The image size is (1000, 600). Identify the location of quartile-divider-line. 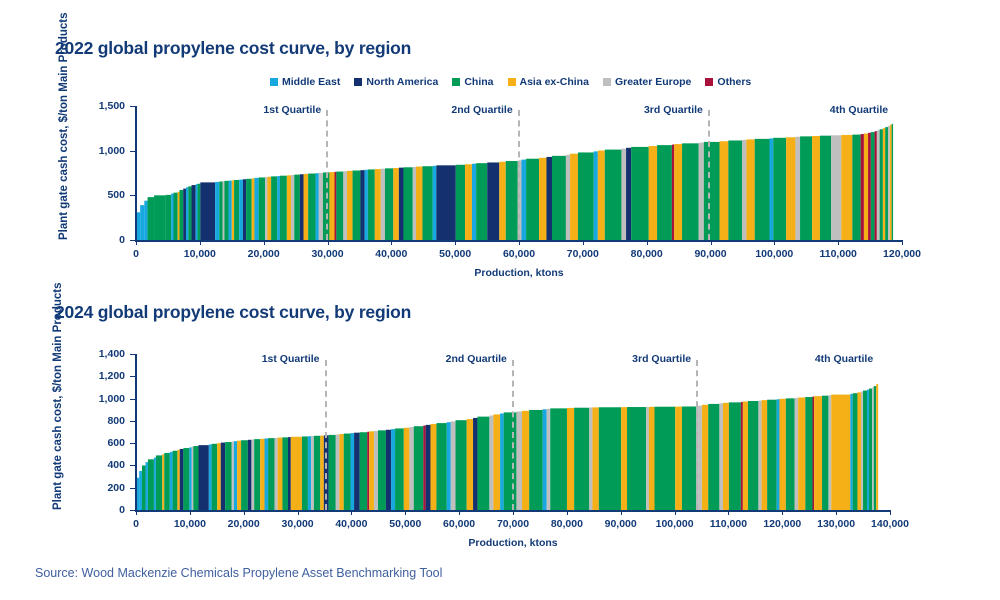
(708, 175).